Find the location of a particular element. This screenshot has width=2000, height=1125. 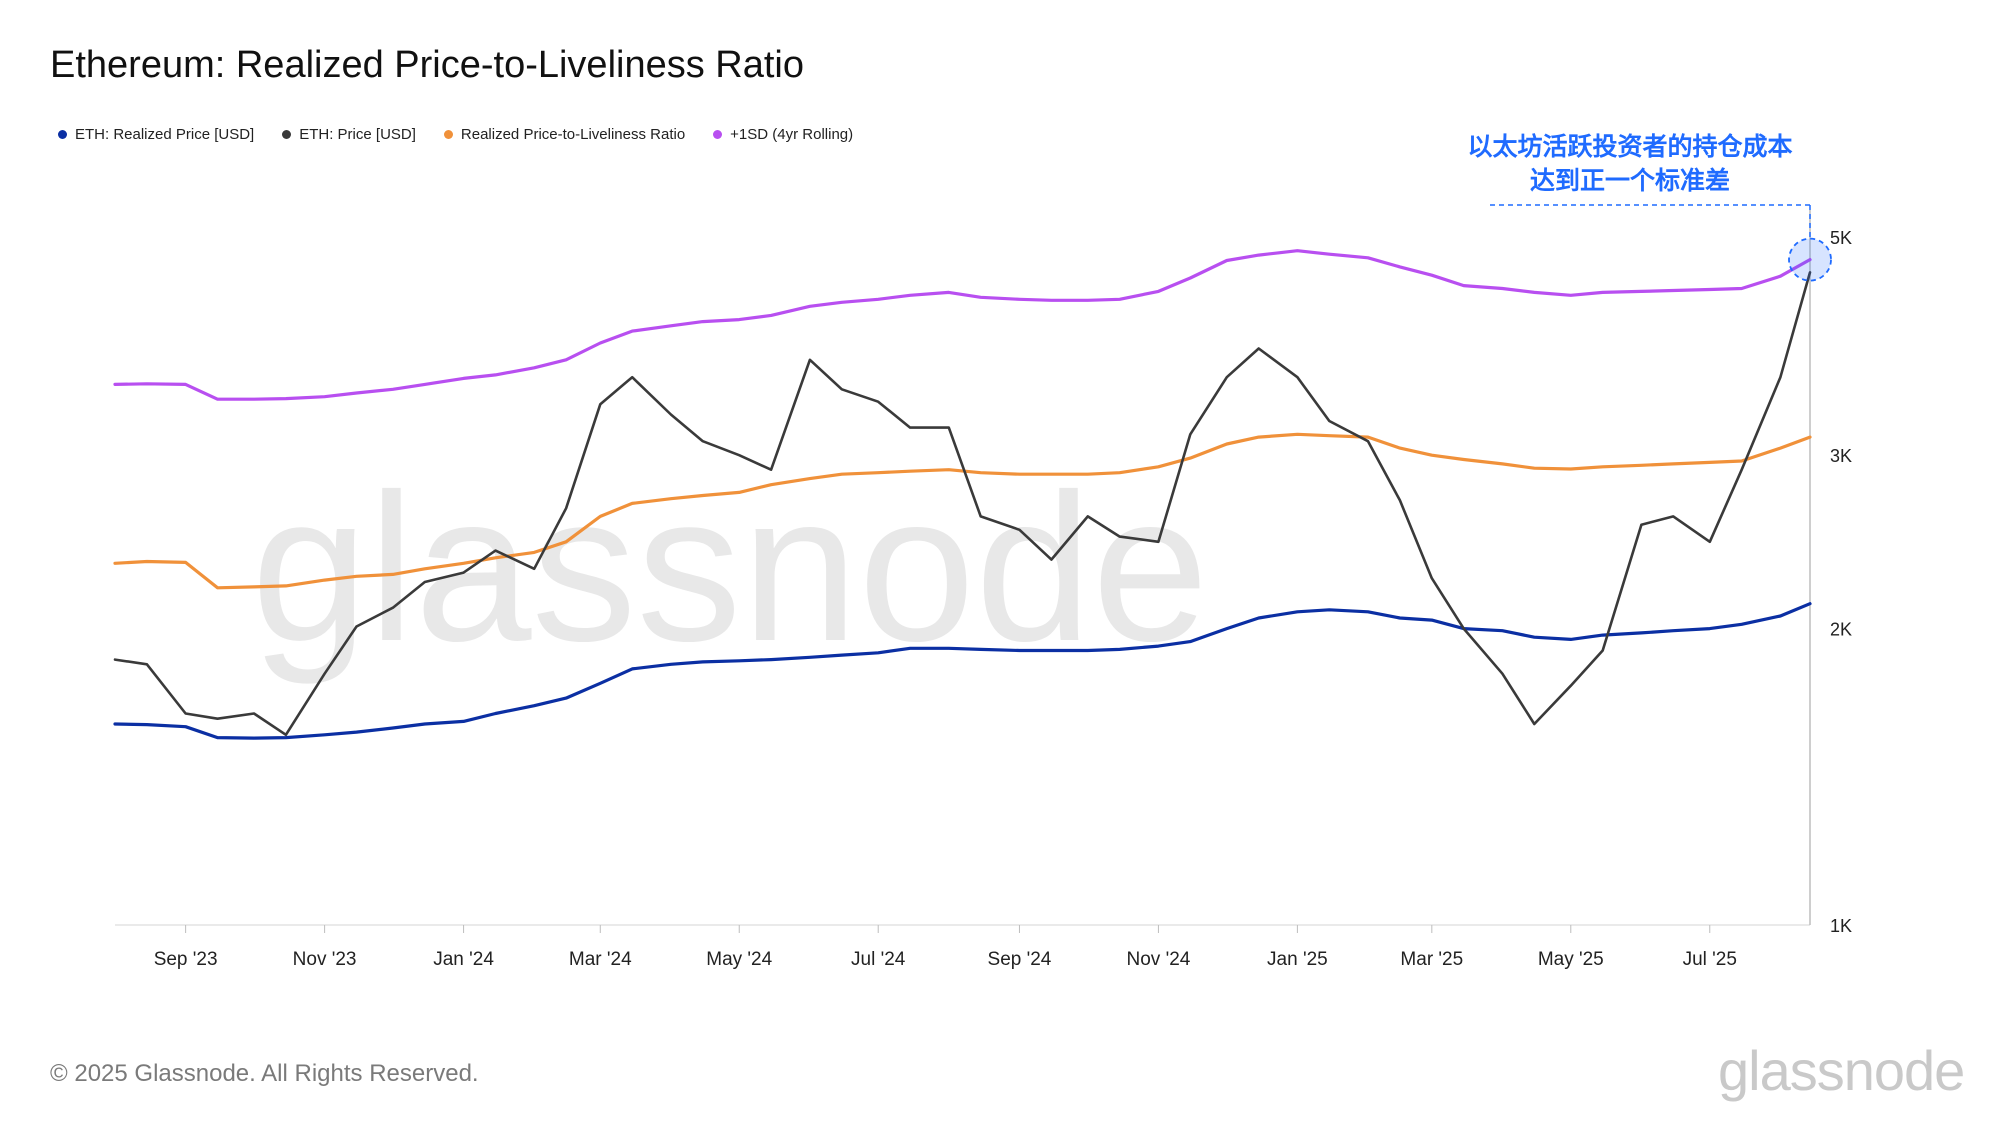

annotation-line-1: 以太坊活跃投资者的持仓成本 is located at coordinates (1630, 147).